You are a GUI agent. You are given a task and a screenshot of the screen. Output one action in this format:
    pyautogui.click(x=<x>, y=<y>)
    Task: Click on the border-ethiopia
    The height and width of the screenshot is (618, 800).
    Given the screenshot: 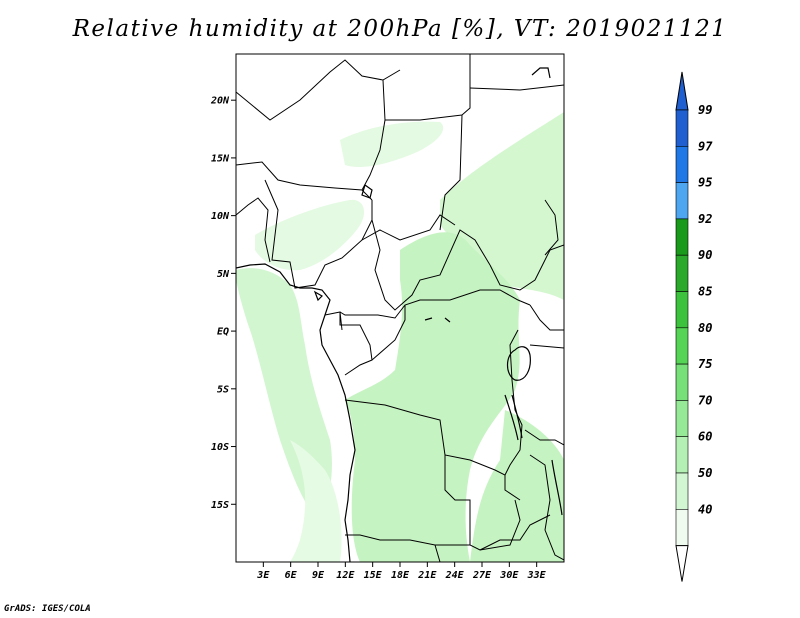 What is the action you would take?
    pyautogui.click(x=551, y=227)
    